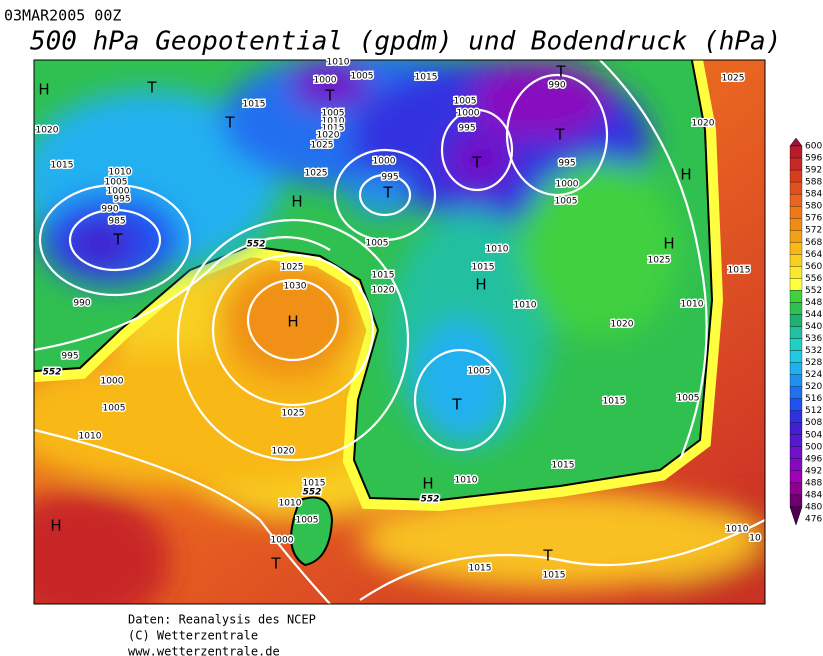  Describe the element at coordinates (813, 483) in the screenshot. I see `colorbar-label: 488` at that location.